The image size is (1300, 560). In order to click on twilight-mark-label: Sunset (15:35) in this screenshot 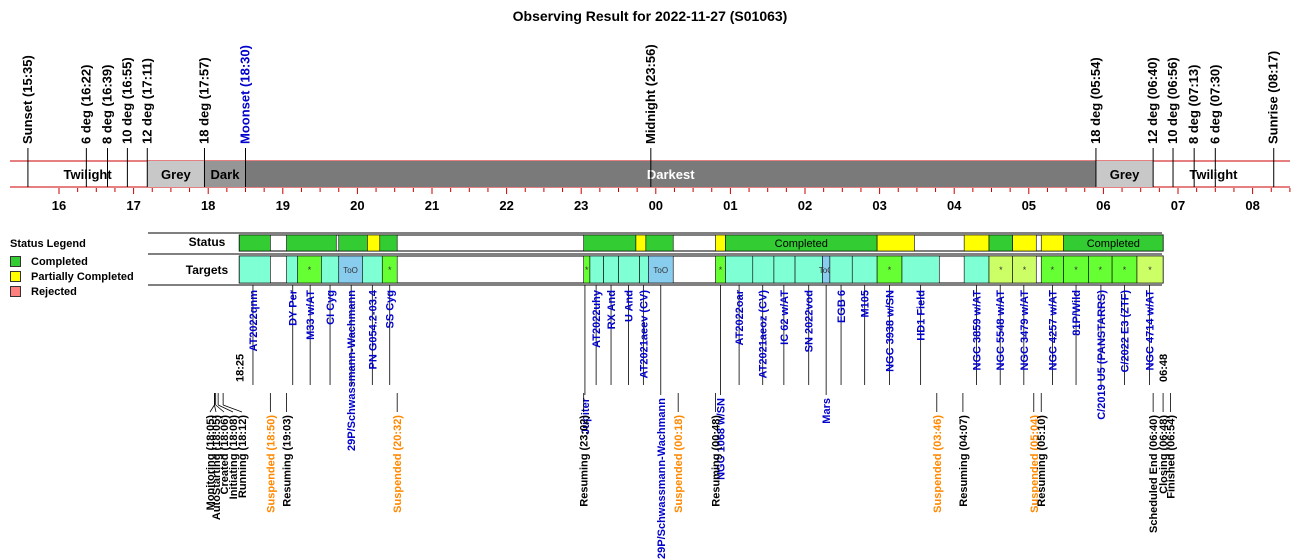, I will do `click(27, 99)`.